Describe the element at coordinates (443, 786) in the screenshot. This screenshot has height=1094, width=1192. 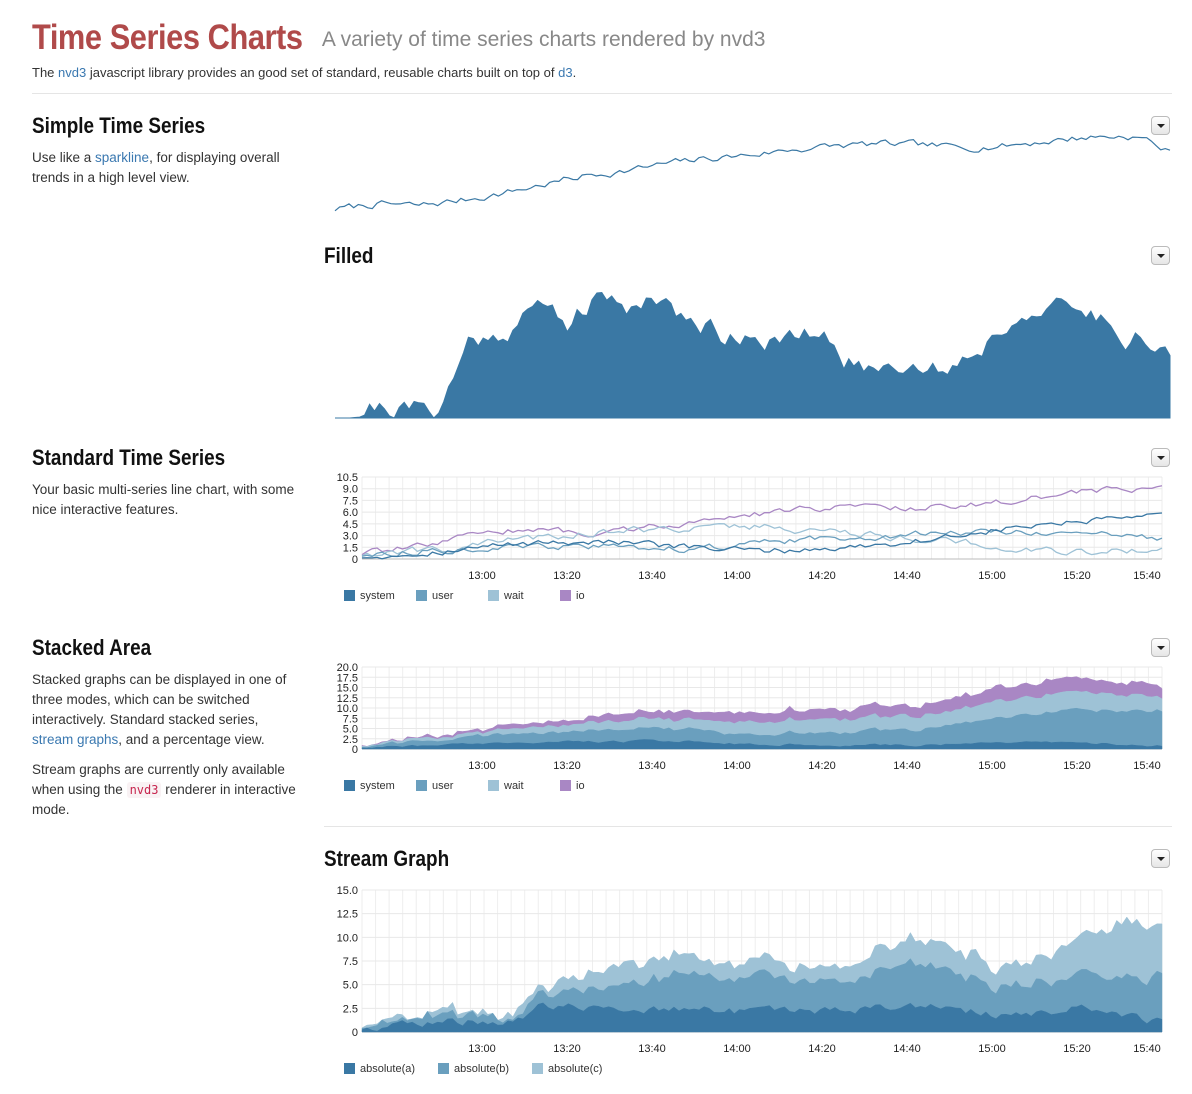
I see `stacked-legend-label: user` at that location.